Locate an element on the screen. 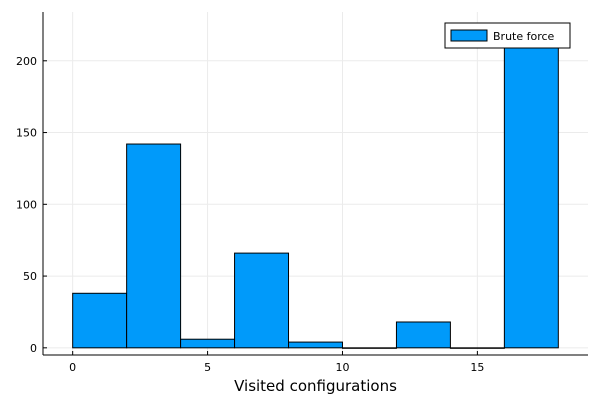 Image resolution: width=600 pixels, height=400 pixels. y-tick-label: 200 is located at coordinates (26, 61).